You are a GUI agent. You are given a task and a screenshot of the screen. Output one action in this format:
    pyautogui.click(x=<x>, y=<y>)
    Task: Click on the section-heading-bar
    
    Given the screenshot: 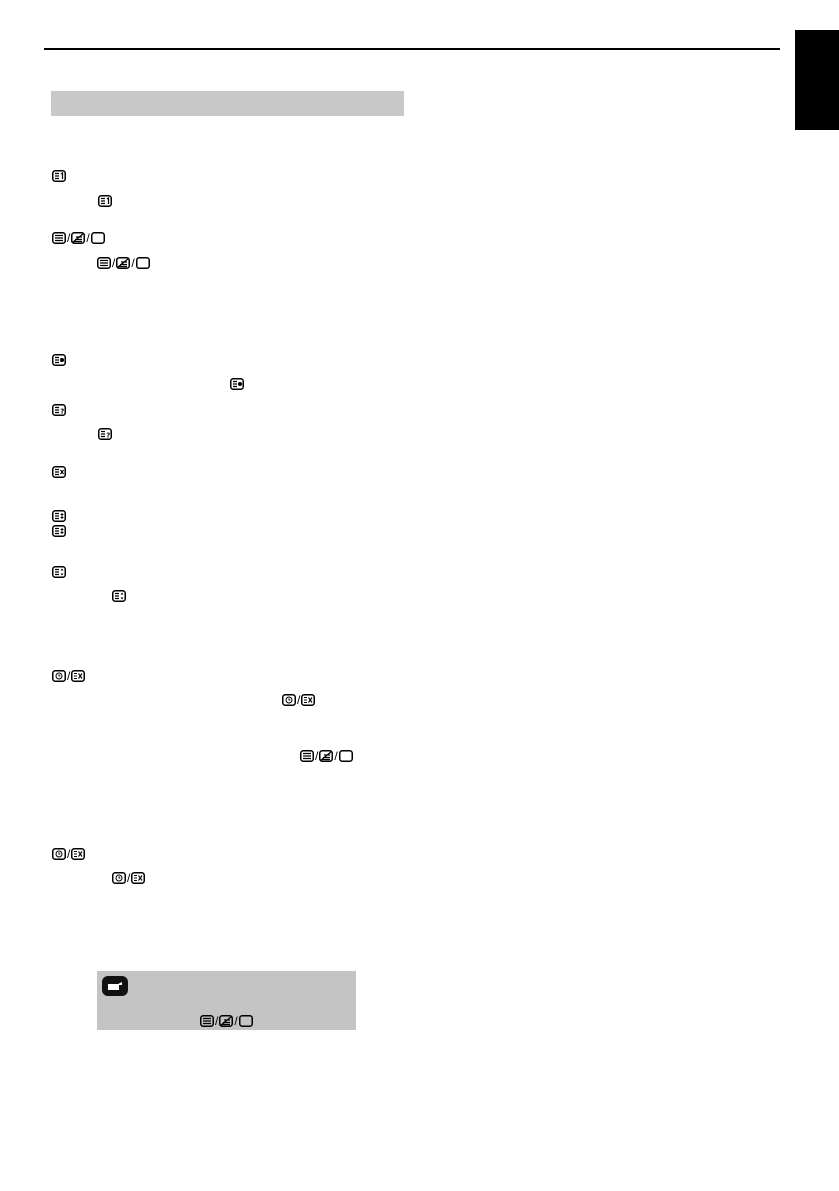 What is the action you would take?
    pyautogui.click(x=227, y=103)
    